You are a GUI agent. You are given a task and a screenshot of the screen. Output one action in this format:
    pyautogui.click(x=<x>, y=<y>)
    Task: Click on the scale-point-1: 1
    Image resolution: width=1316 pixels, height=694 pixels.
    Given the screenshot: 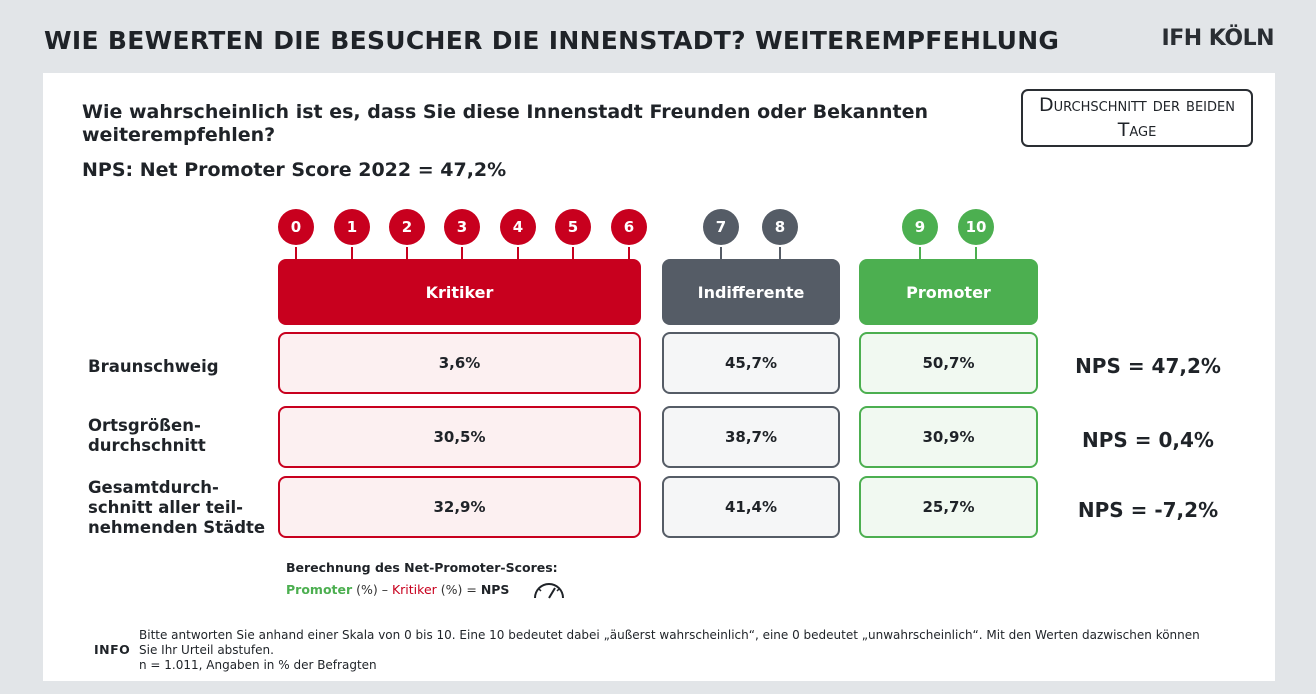 What is the action you would take?
    pyautogui.click(x=352, y=227)
    